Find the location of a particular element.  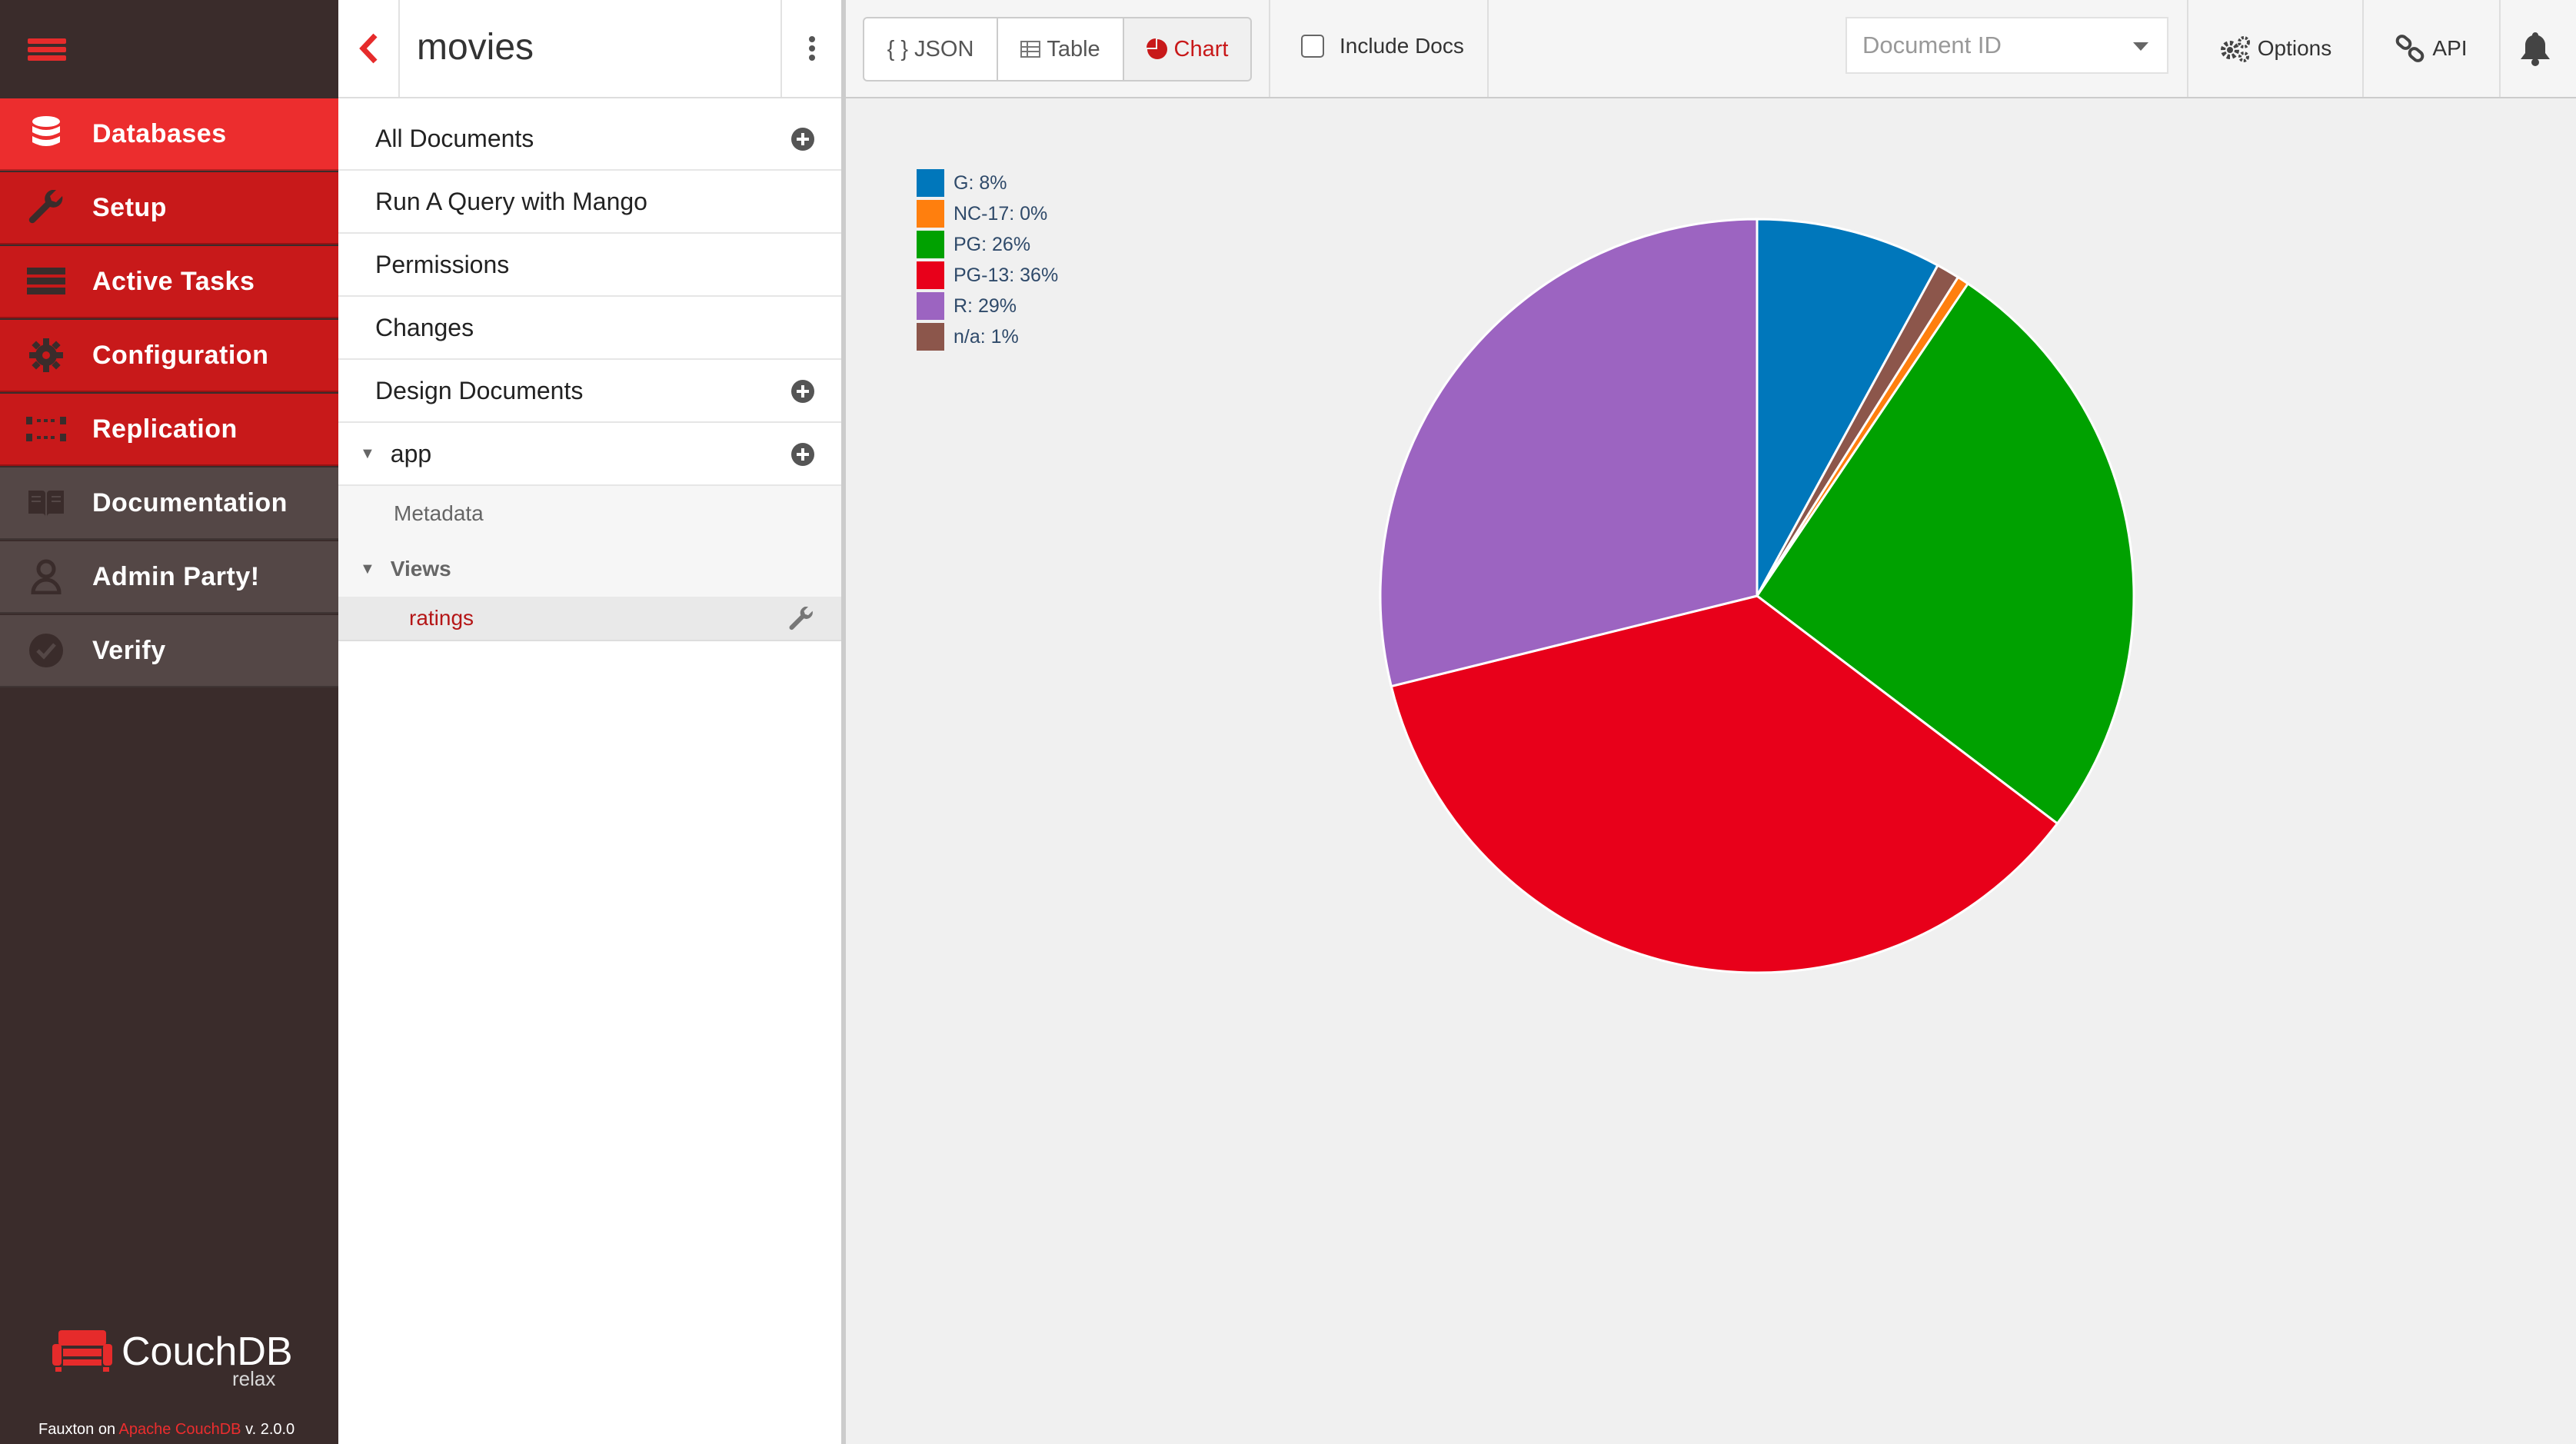

check-circle-icon is located at coordinates (46, 650).